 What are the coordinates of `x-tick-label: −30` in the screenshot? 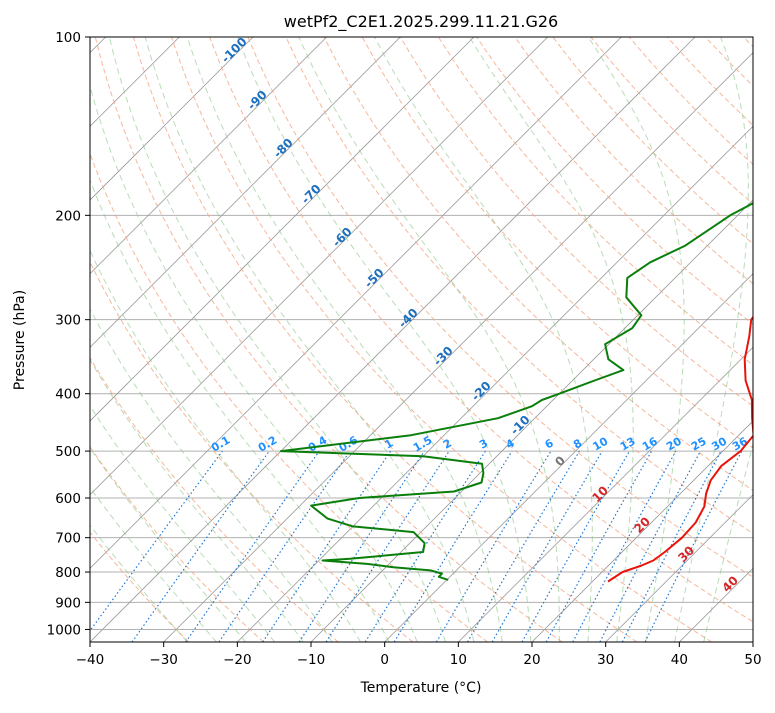 It's located at (163, 660).